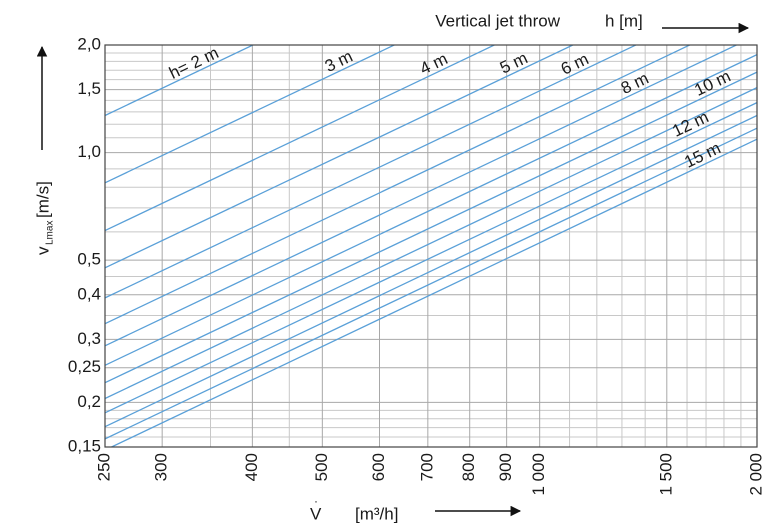 Image resolution: width=780 pixels, height=527 pixels. What do you see at coordinates (468, 467) in the screenshot?
I see `x-tick-label: 800` at bounding box center [468, 467].